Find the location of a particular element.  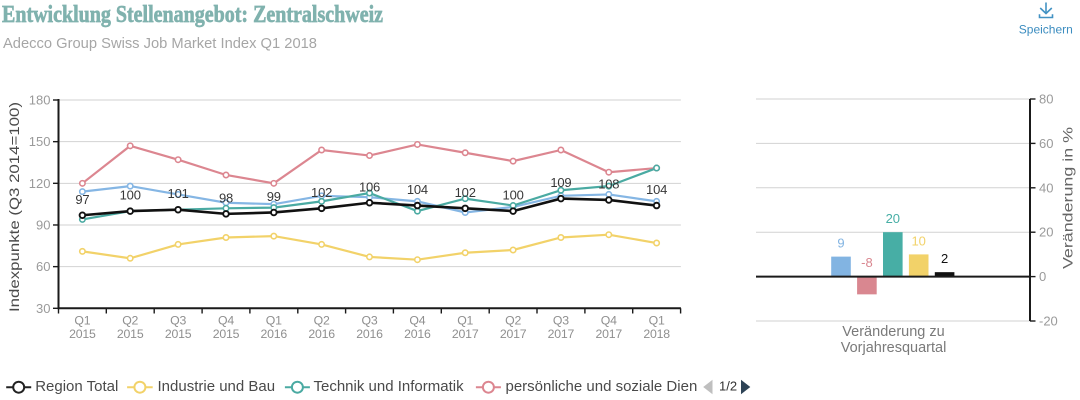

svg-text: 101 is located at coordinates (178, 193).